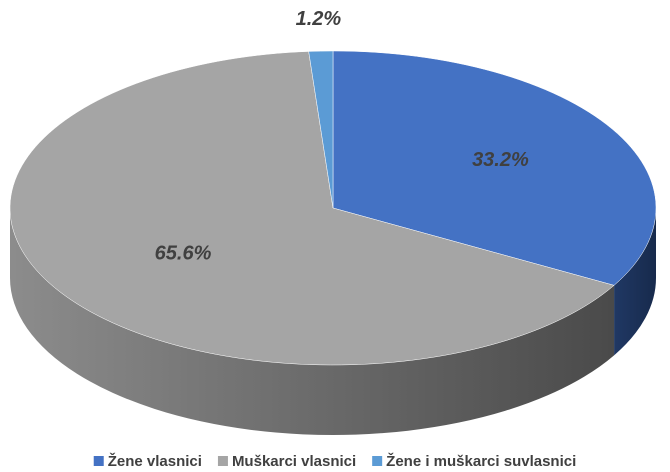 The image size is (670, 472). I want to click on legend-label: Žene i muškarci suvlasnici, so click(481, 461).